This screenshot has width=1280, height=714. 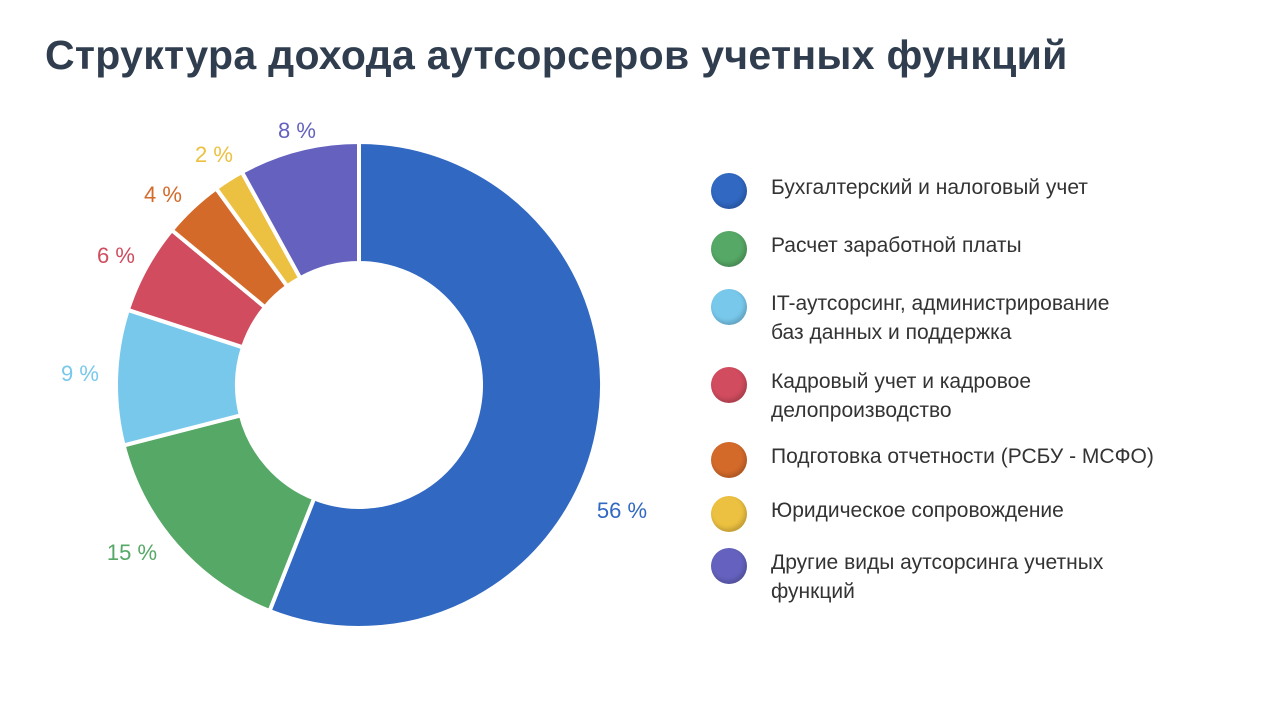 I want to click on legend-item: Бухгалтерский и налоговый учет, so click(x=961, y=191).